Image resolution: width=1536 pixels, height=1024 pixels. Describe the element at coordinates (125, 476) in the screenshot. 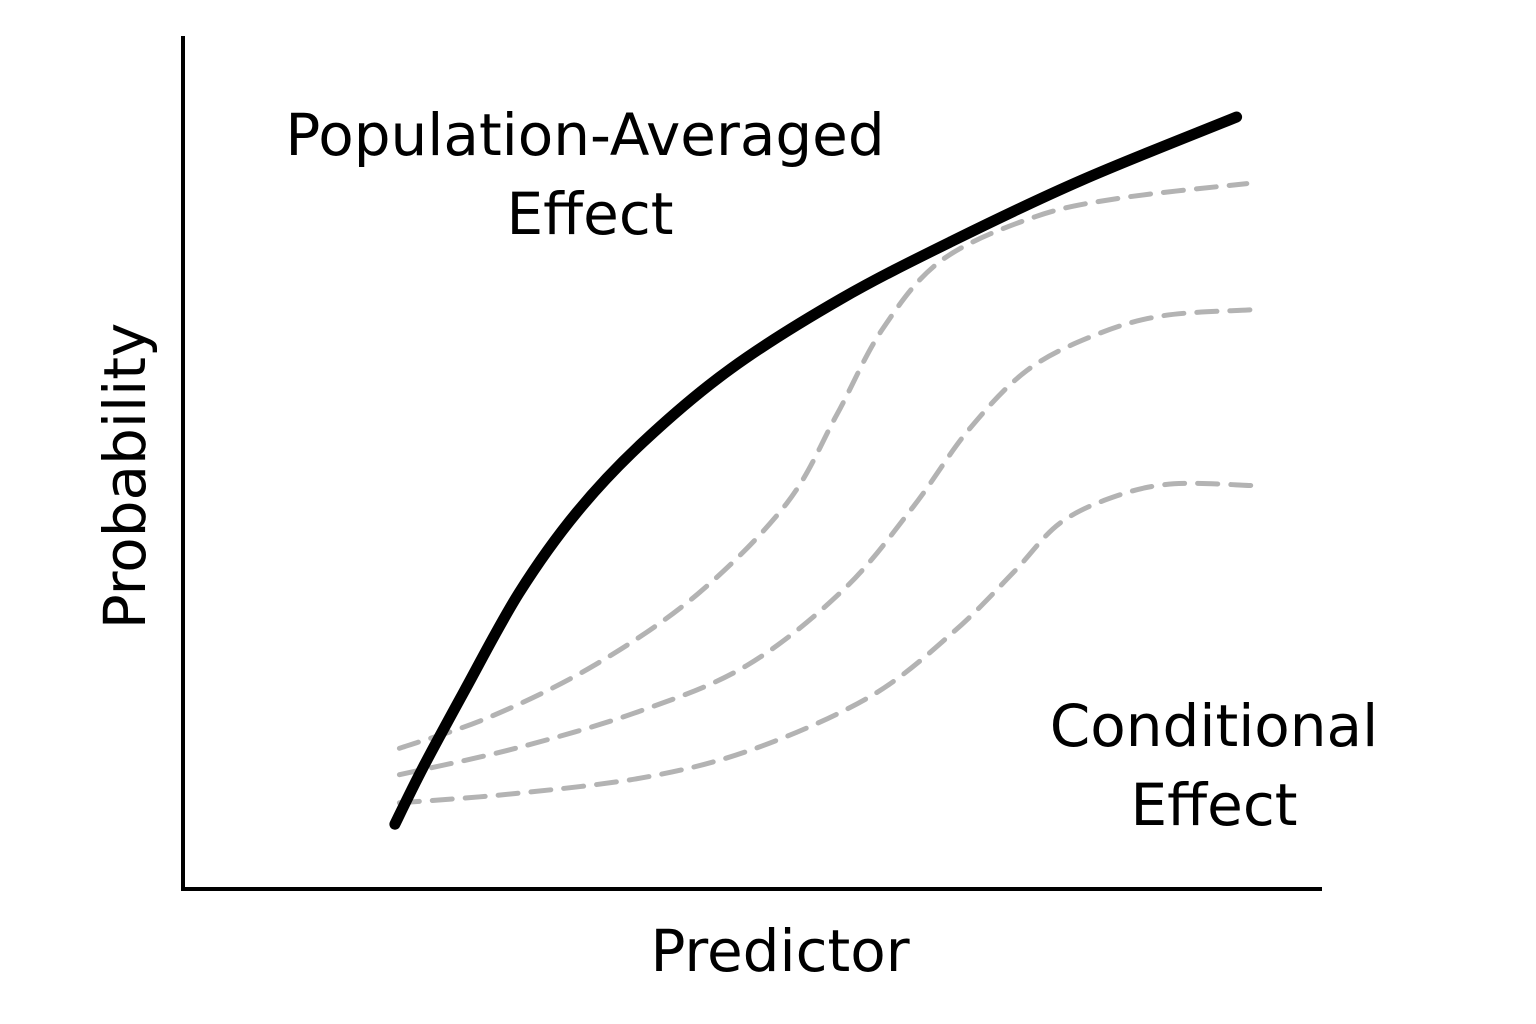

I see `y-axis-label: Probability` at that location.